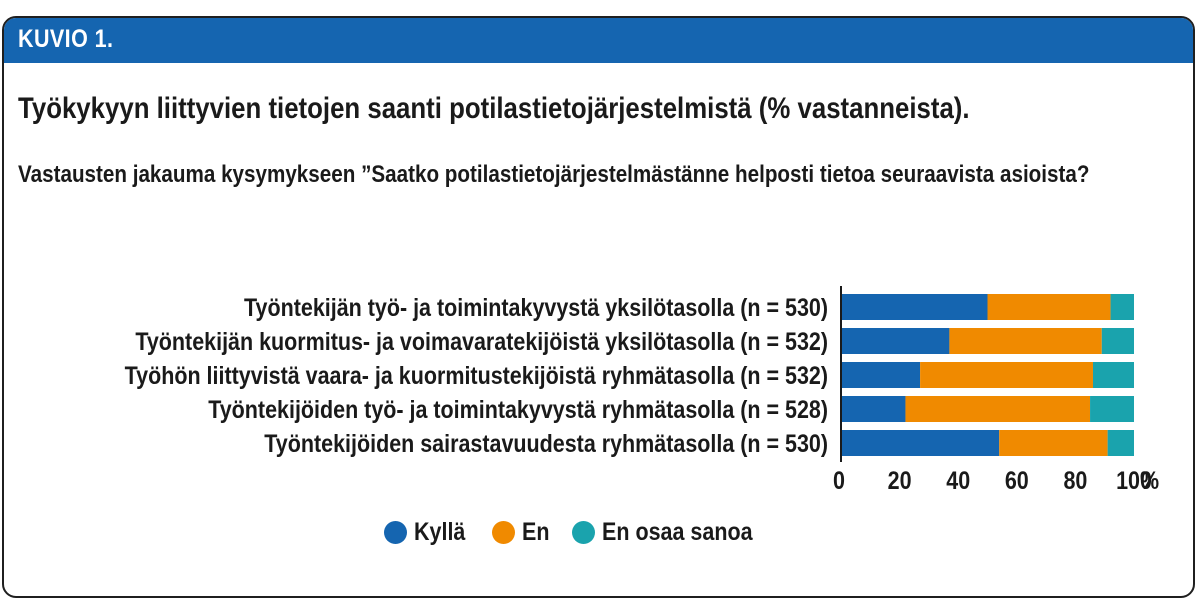 This screenshot has width=1200, height=603. What do you see at coordinates (503, 532) in the screenshot?
I see `legend-swatch-en` at bounding box center [503, 532].